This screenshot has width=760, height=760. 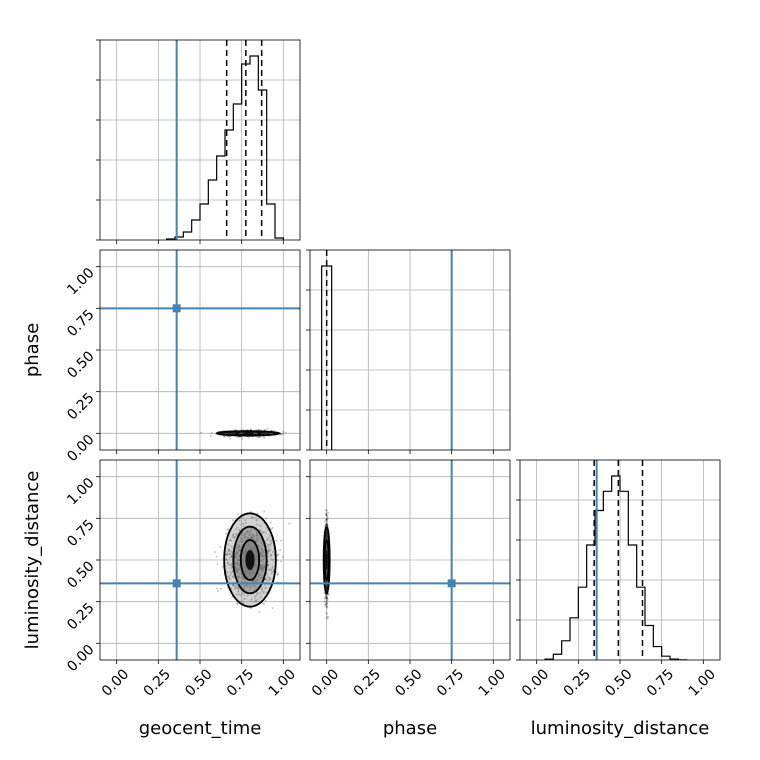 I want to click on contour-middle, so click(x=250, y=560).